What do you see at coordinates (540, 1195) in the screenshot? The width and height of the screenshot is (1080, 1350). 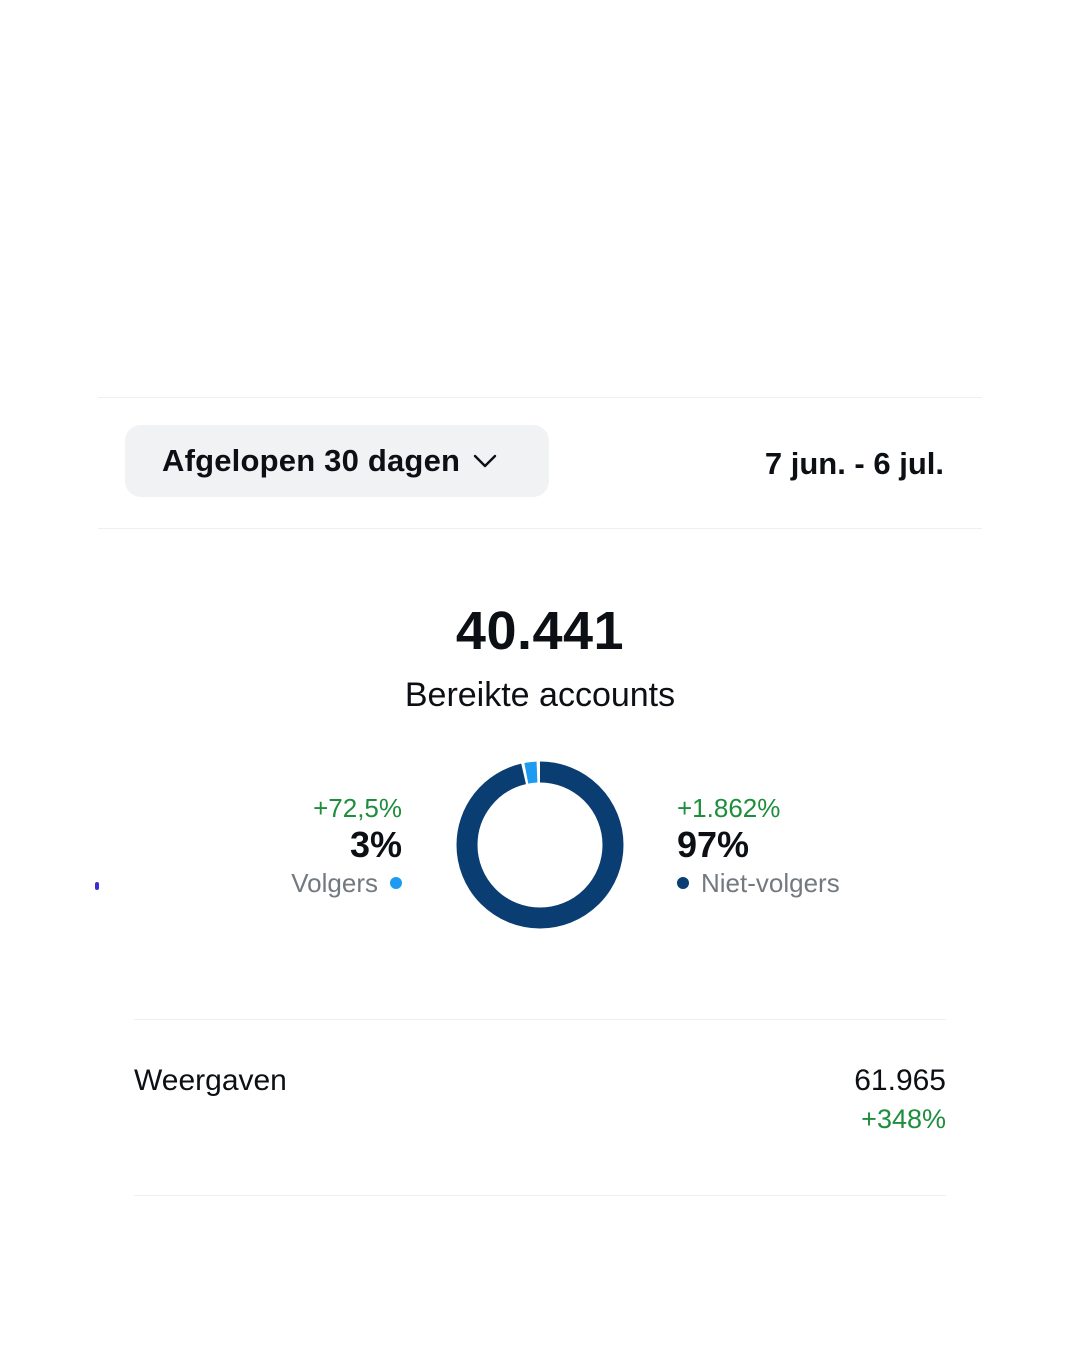 I see `metrics-divider-bottom` at bounding box center [540, 1195].